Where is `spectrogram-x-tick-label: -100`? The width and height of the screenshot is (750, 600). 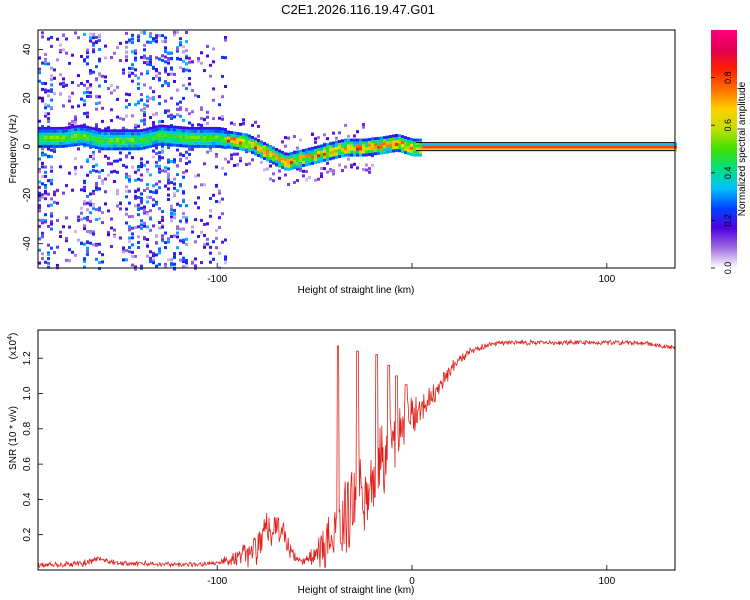 spectrogram-x-tick-label: -100 is located at coordinates (217, 279).